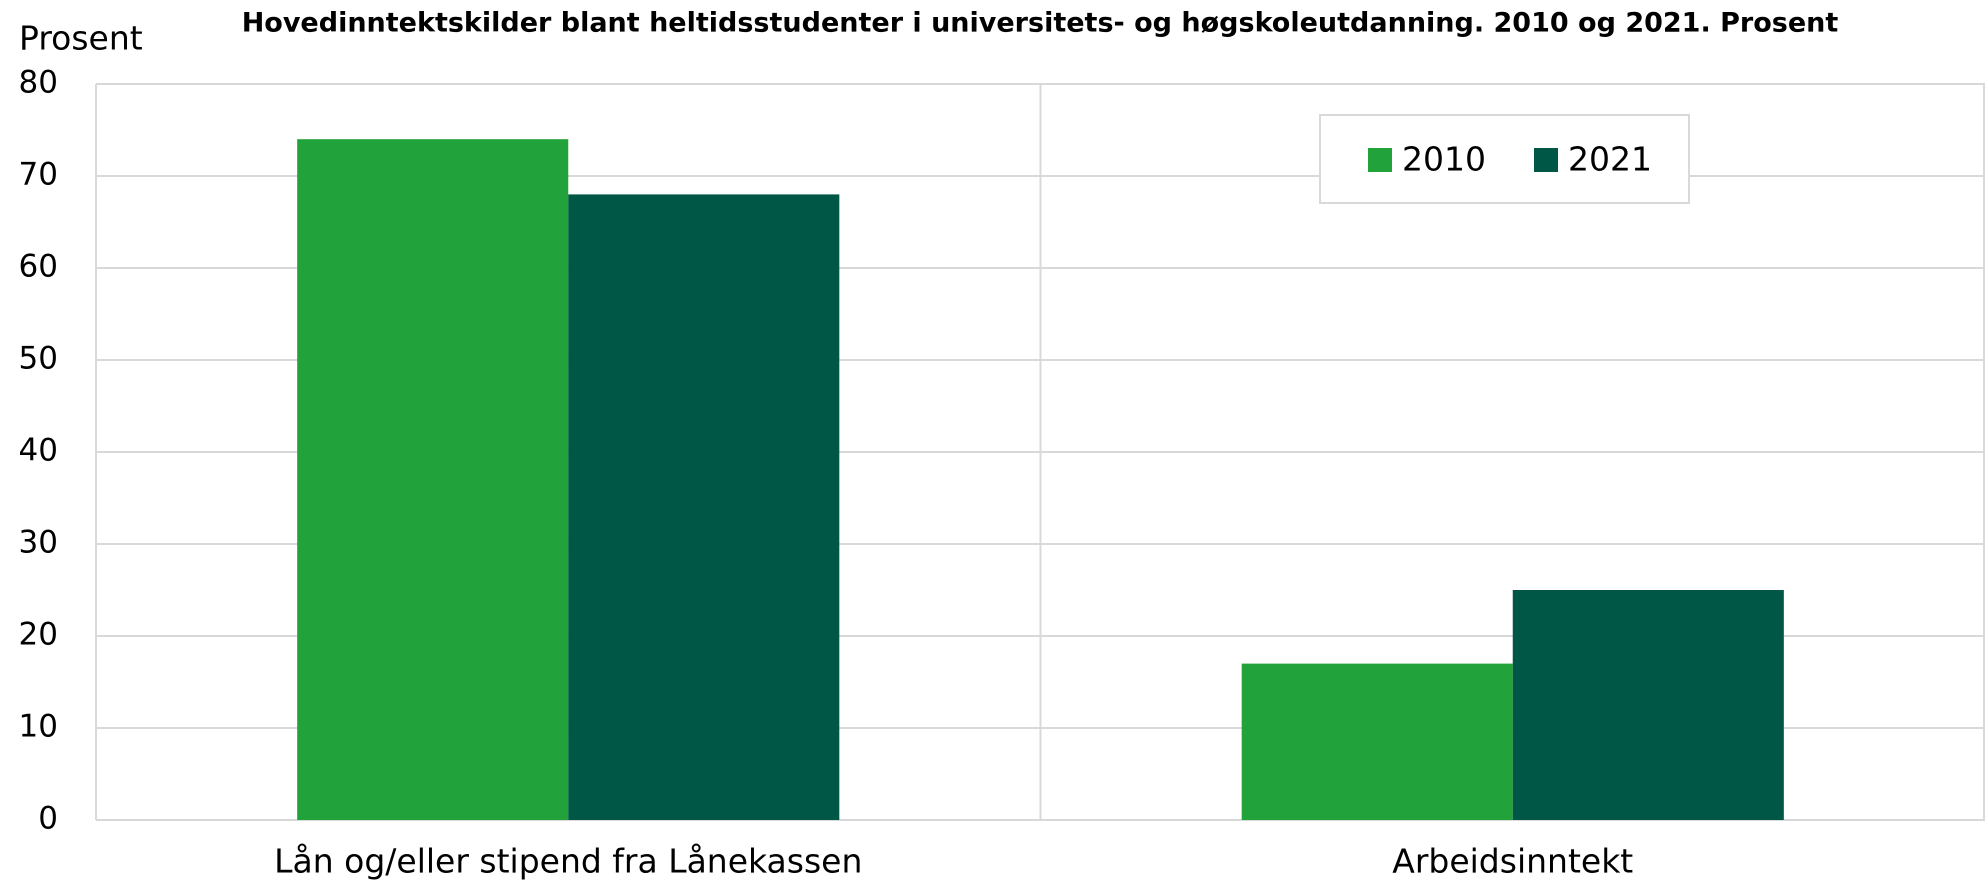 The height and width of the screenshot is (884, 1985). What do you see at coordinates (38, 727) in the screenshot?
I see `y-tick-label: 10` at bounding box center [38, 727].